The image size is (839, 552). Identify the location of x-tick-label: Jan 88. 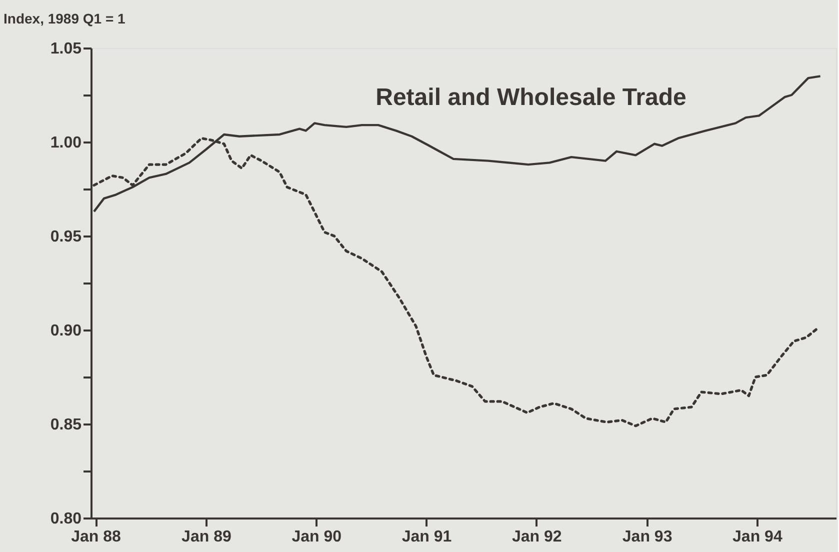
(96, 537).